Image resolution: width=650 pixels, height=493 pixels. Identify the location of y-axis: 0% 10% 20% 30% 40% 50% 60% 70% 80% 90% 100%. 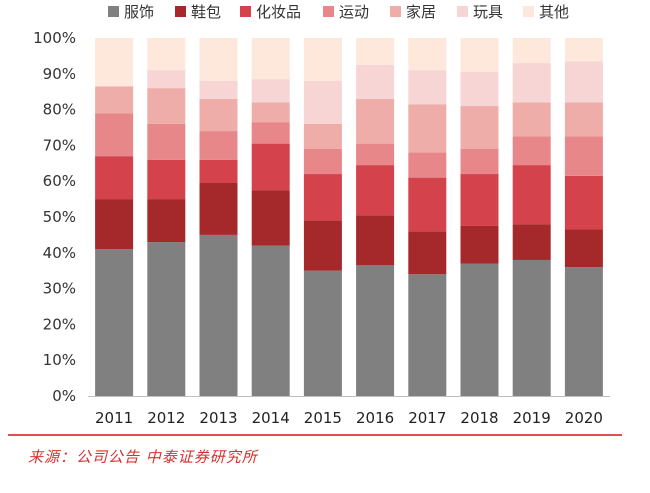
(54, 217).